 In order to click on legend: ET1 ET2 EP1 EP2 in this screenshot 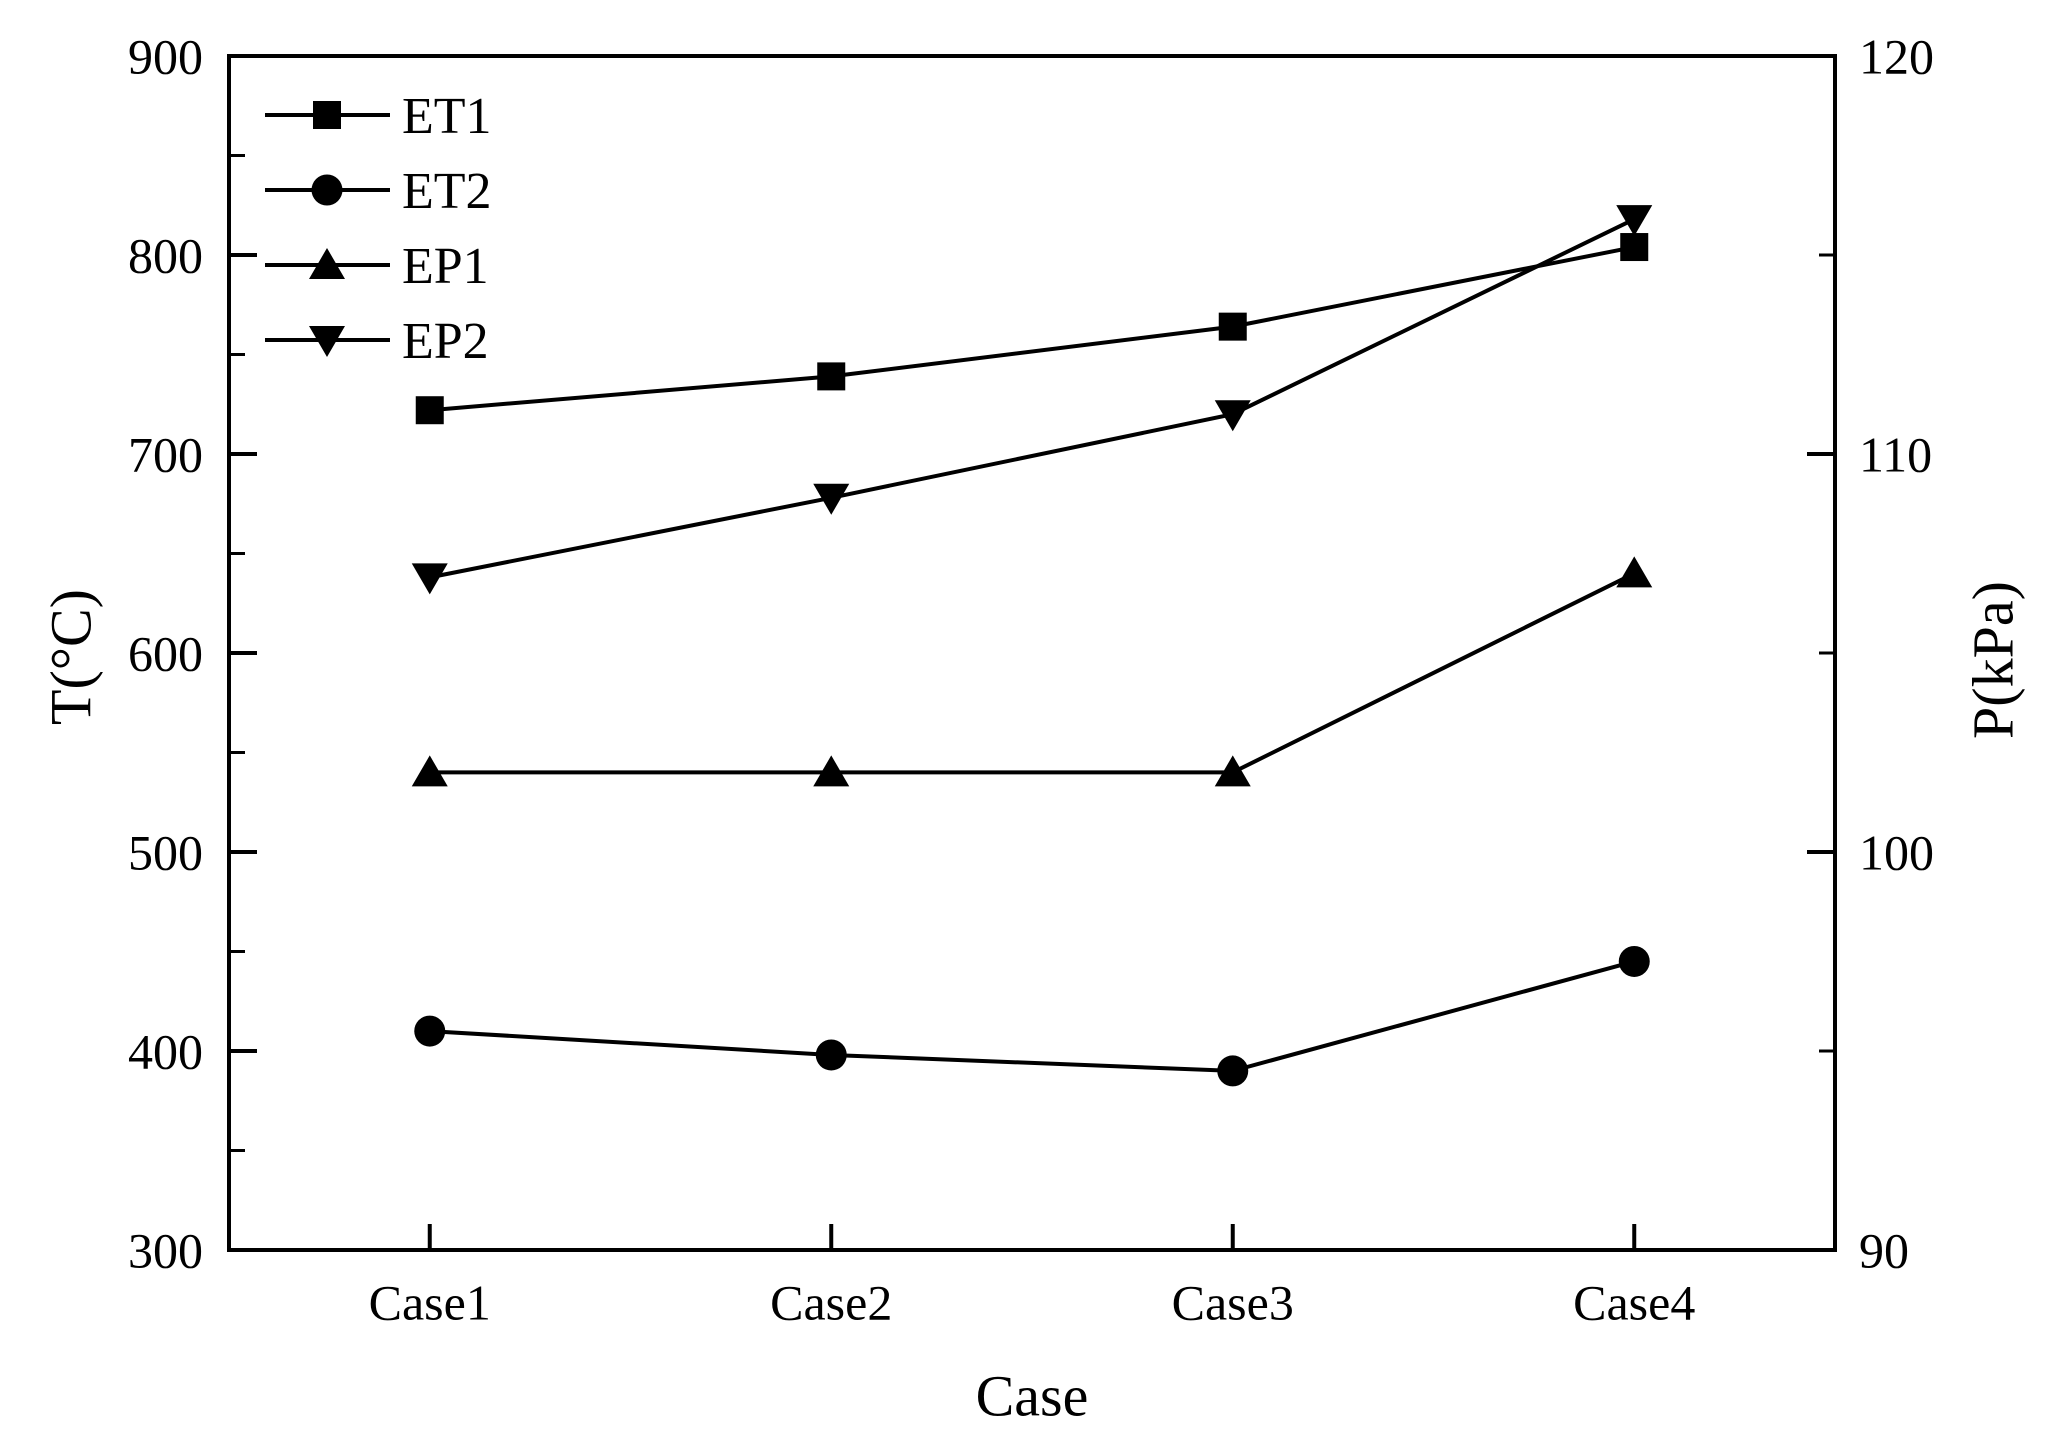, I will do `click(378, 229)`.